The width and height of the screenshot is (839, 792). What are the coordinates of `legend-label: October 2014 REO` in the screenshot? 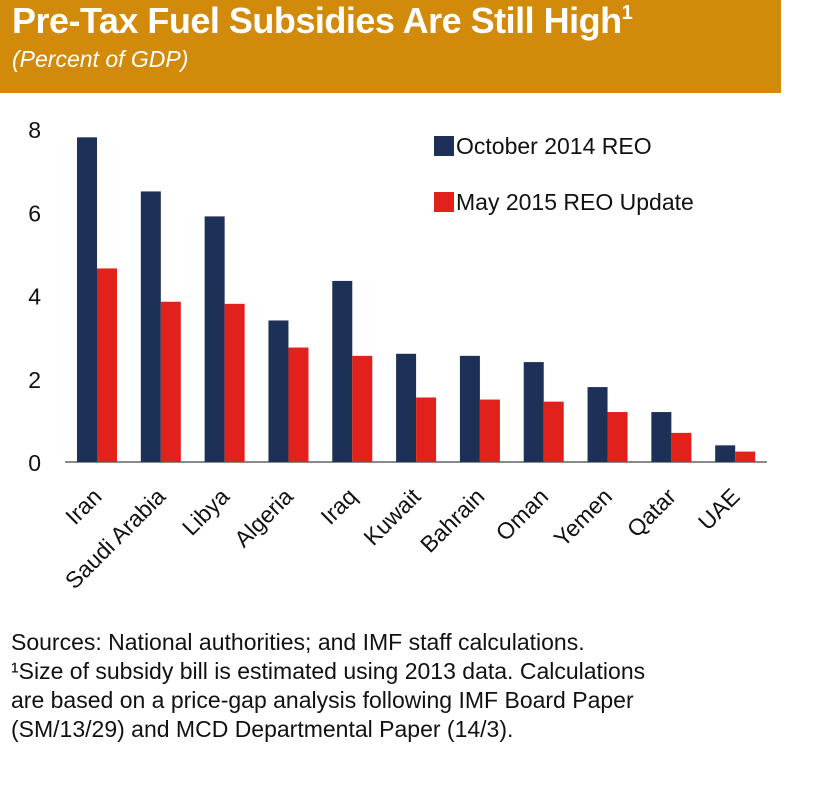 It's located at (554, 146).